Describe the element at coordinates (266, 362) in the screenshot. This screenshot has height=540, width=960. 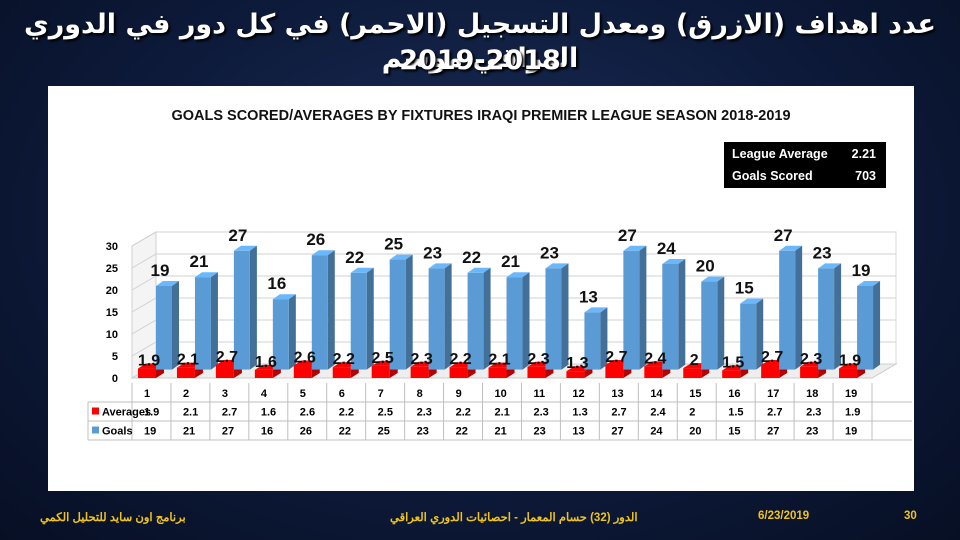
I see `averages-data-label: 1.6` at that location.